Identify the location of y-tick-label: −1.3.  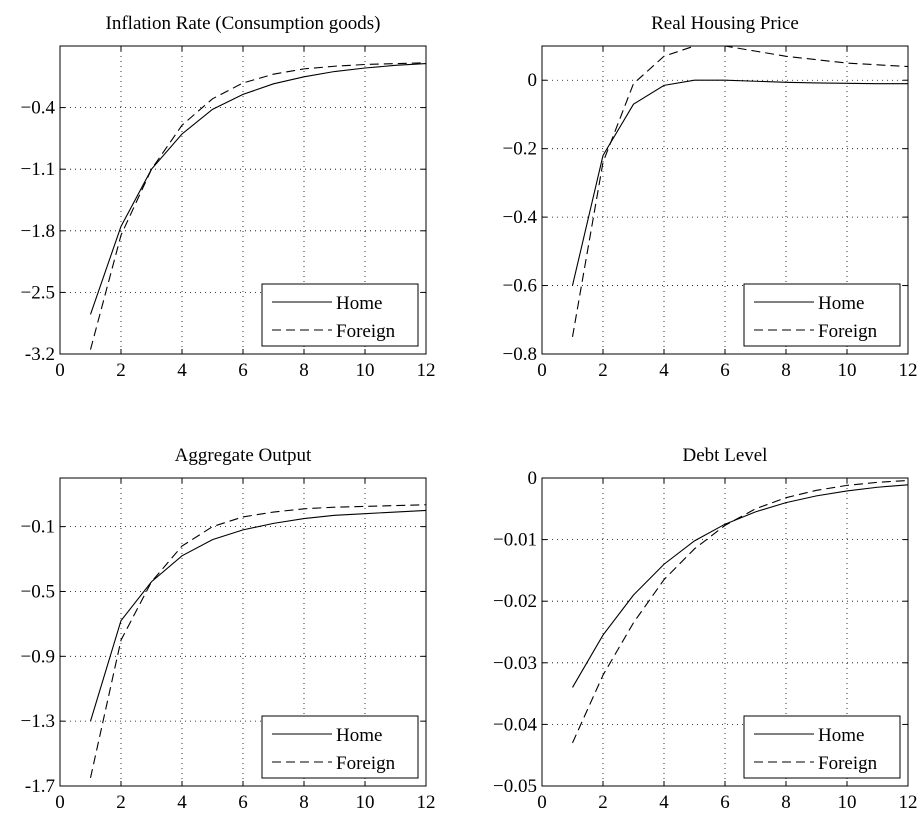
(38, 721).